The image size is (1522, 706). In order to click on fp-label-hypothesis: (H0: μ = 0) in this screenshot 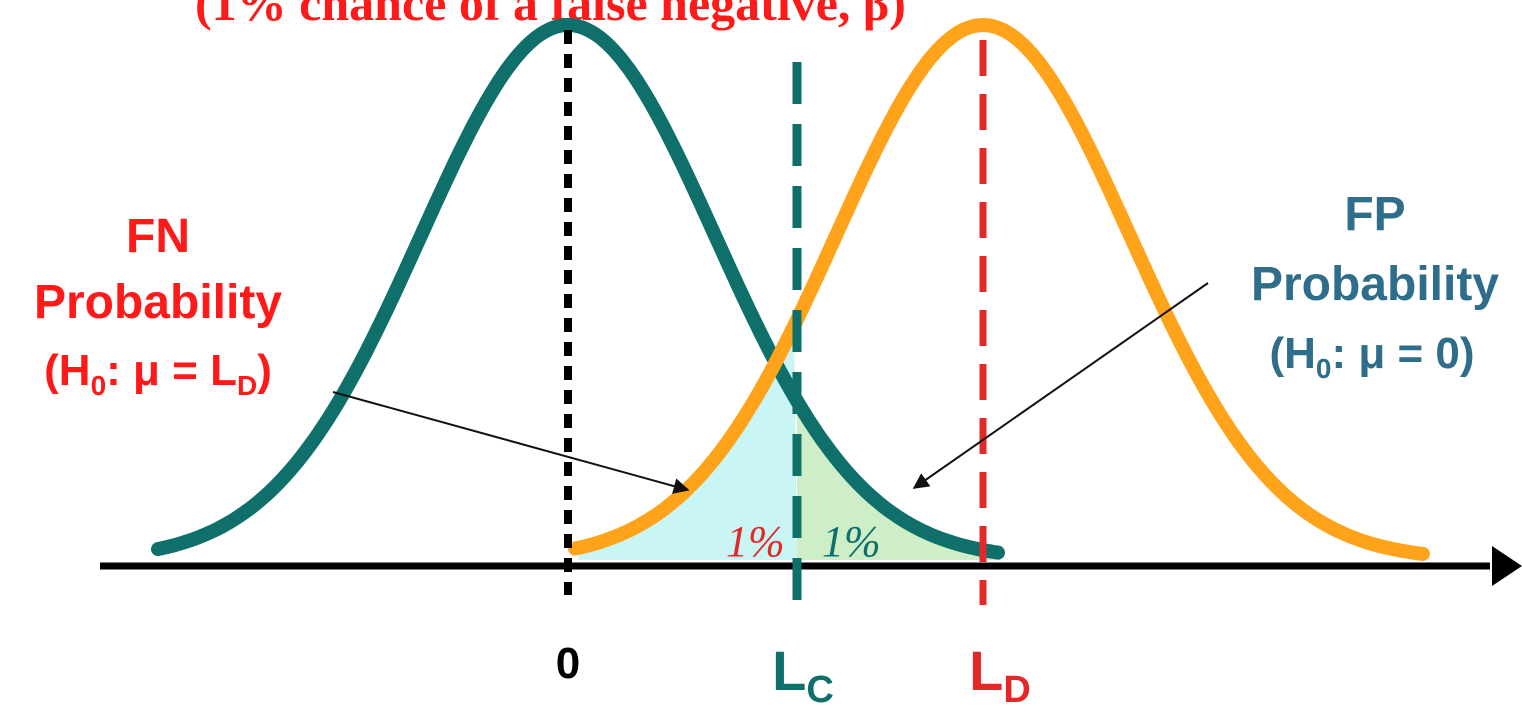, I will do `click(1371, 356)`.